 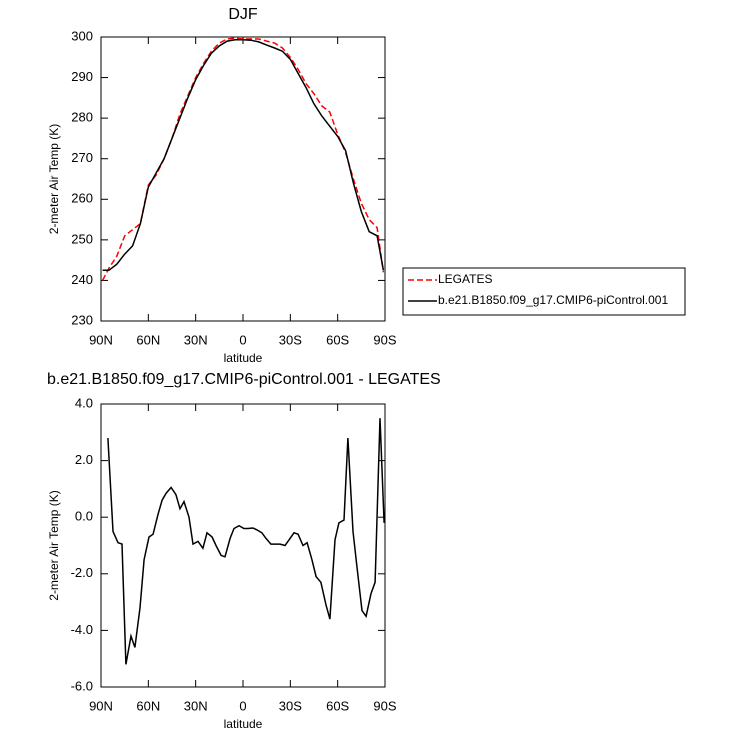 I want to click on y-tick-label: 0.0, so click(x=84, y=516).